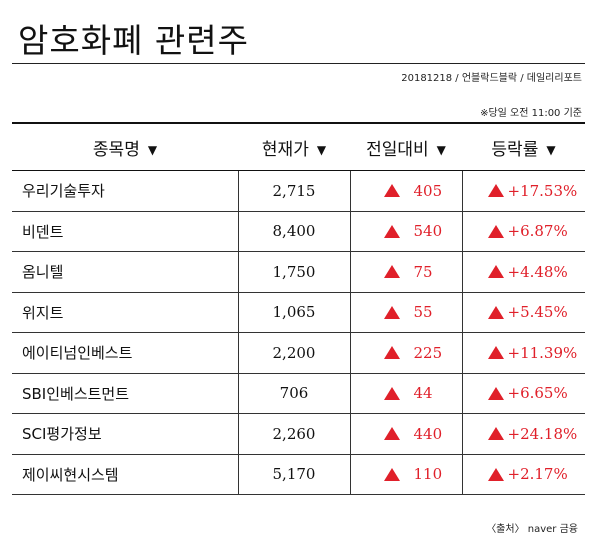 The image size is (600, 555). I want to click on header-rate-label: 등락률, so click(515, 149).